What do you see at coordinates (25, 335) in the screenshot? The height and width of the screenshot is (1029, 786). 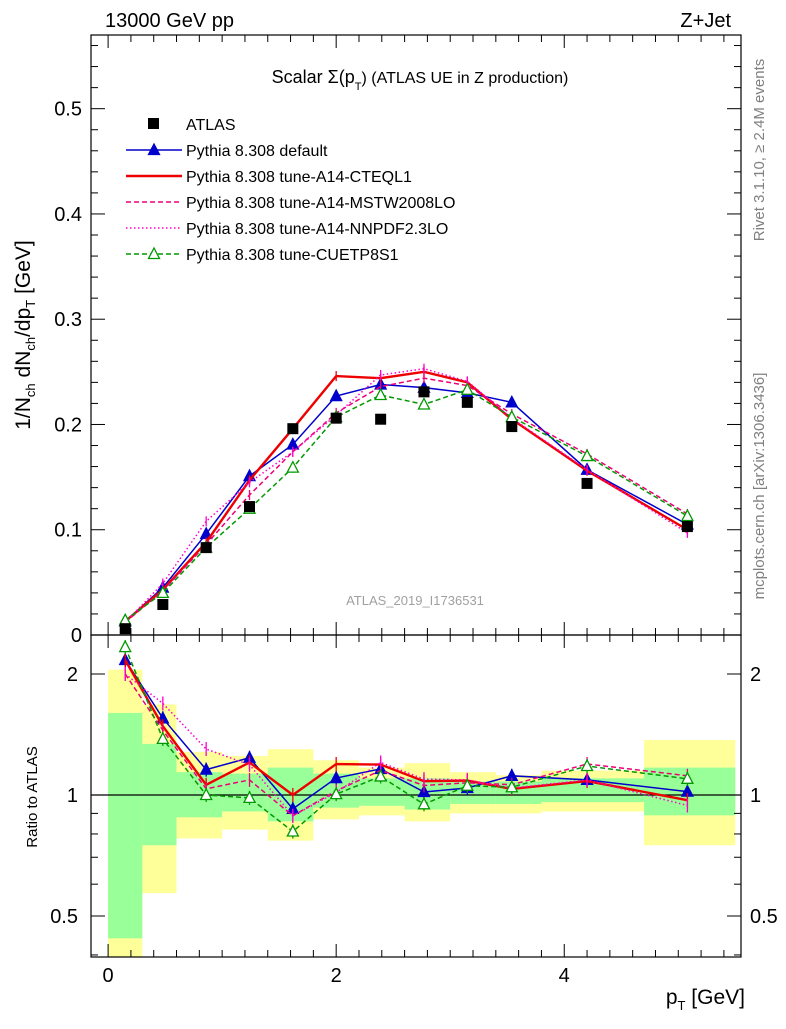 I see `y-axis-label: 1/Nch dNch/dpT [GeV]` at bounding box center [25, 335].